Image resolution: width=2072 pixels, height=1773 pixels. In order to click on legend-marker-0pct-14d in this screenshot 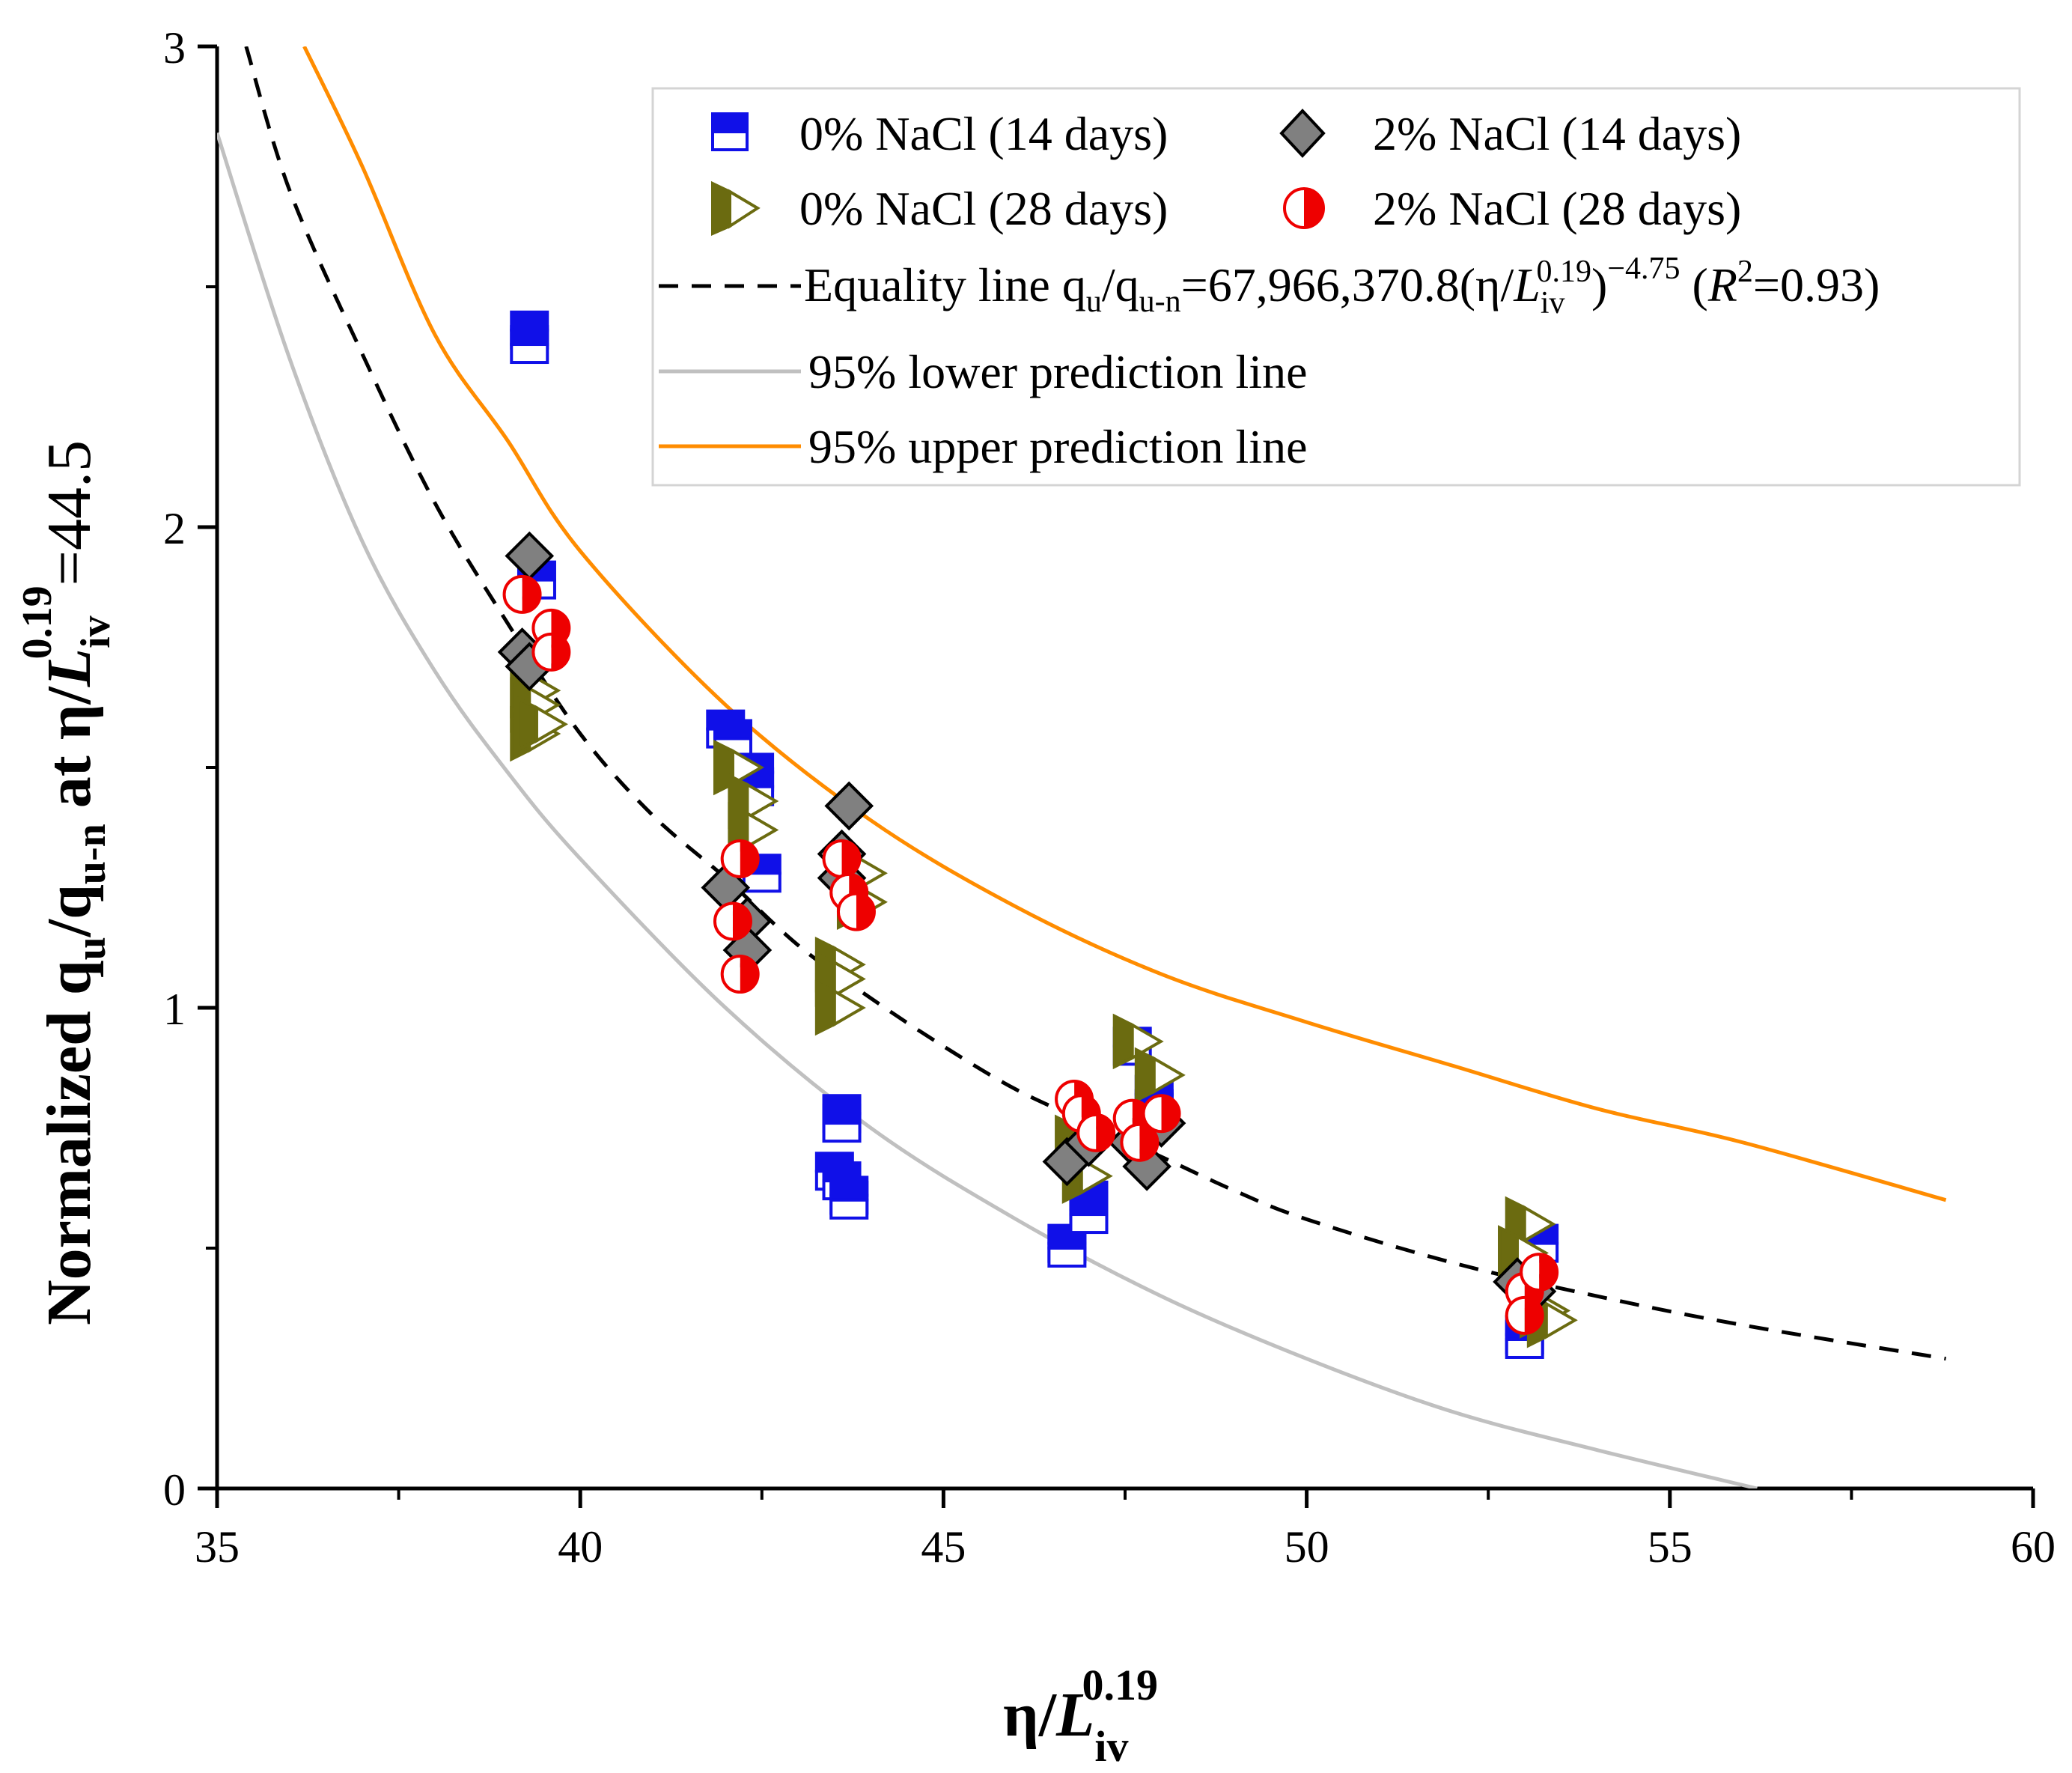, I will do `click(730, 131)`.